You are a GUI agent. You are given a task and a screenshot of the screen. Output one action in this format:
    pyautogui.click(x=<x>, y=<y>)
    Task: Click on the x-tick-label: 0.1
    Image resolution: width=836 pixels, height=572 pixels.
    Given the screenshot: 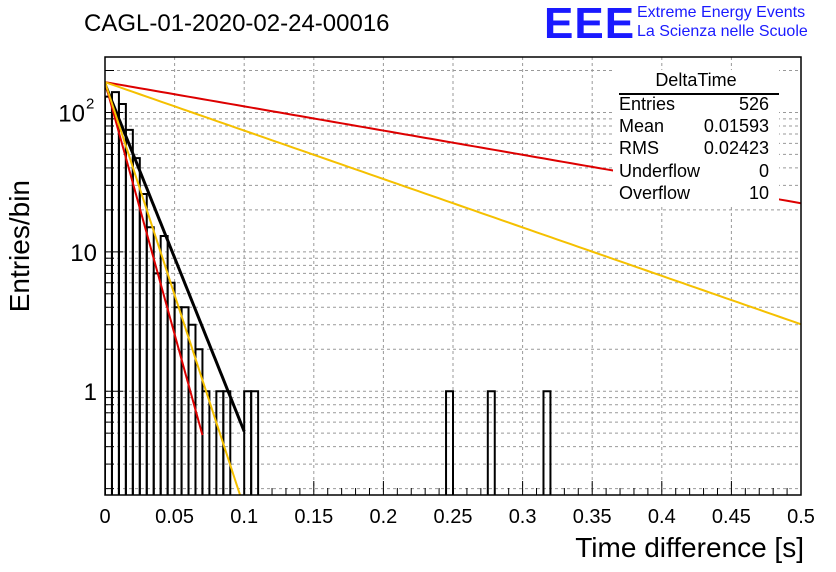 What is the action you would take?
    pyautogui.click(x=244, y=517)
    